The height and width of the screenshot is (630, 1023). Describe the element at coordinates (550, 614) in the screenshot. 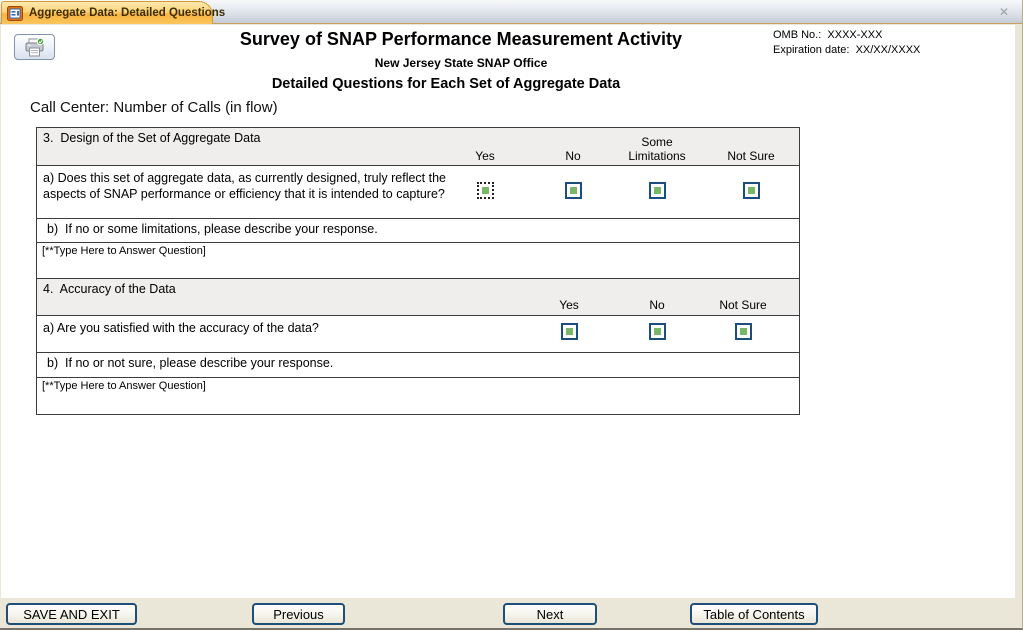

I see `next-button: Next` at that location.